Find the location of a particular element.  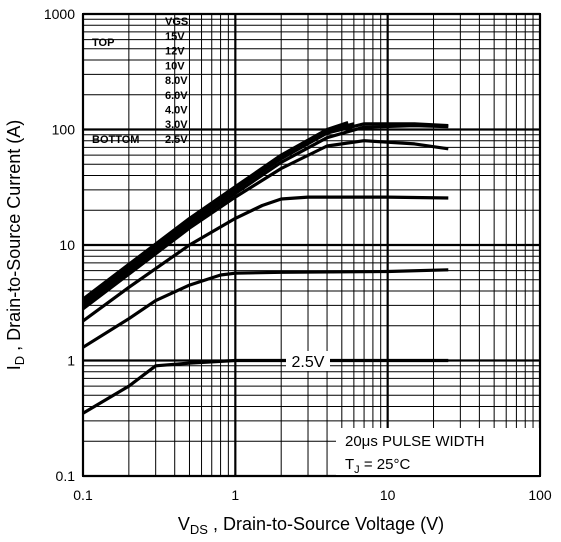

x-label-text: , Drain-to-Source Voltage (V) is located at coordinates (326, 524).